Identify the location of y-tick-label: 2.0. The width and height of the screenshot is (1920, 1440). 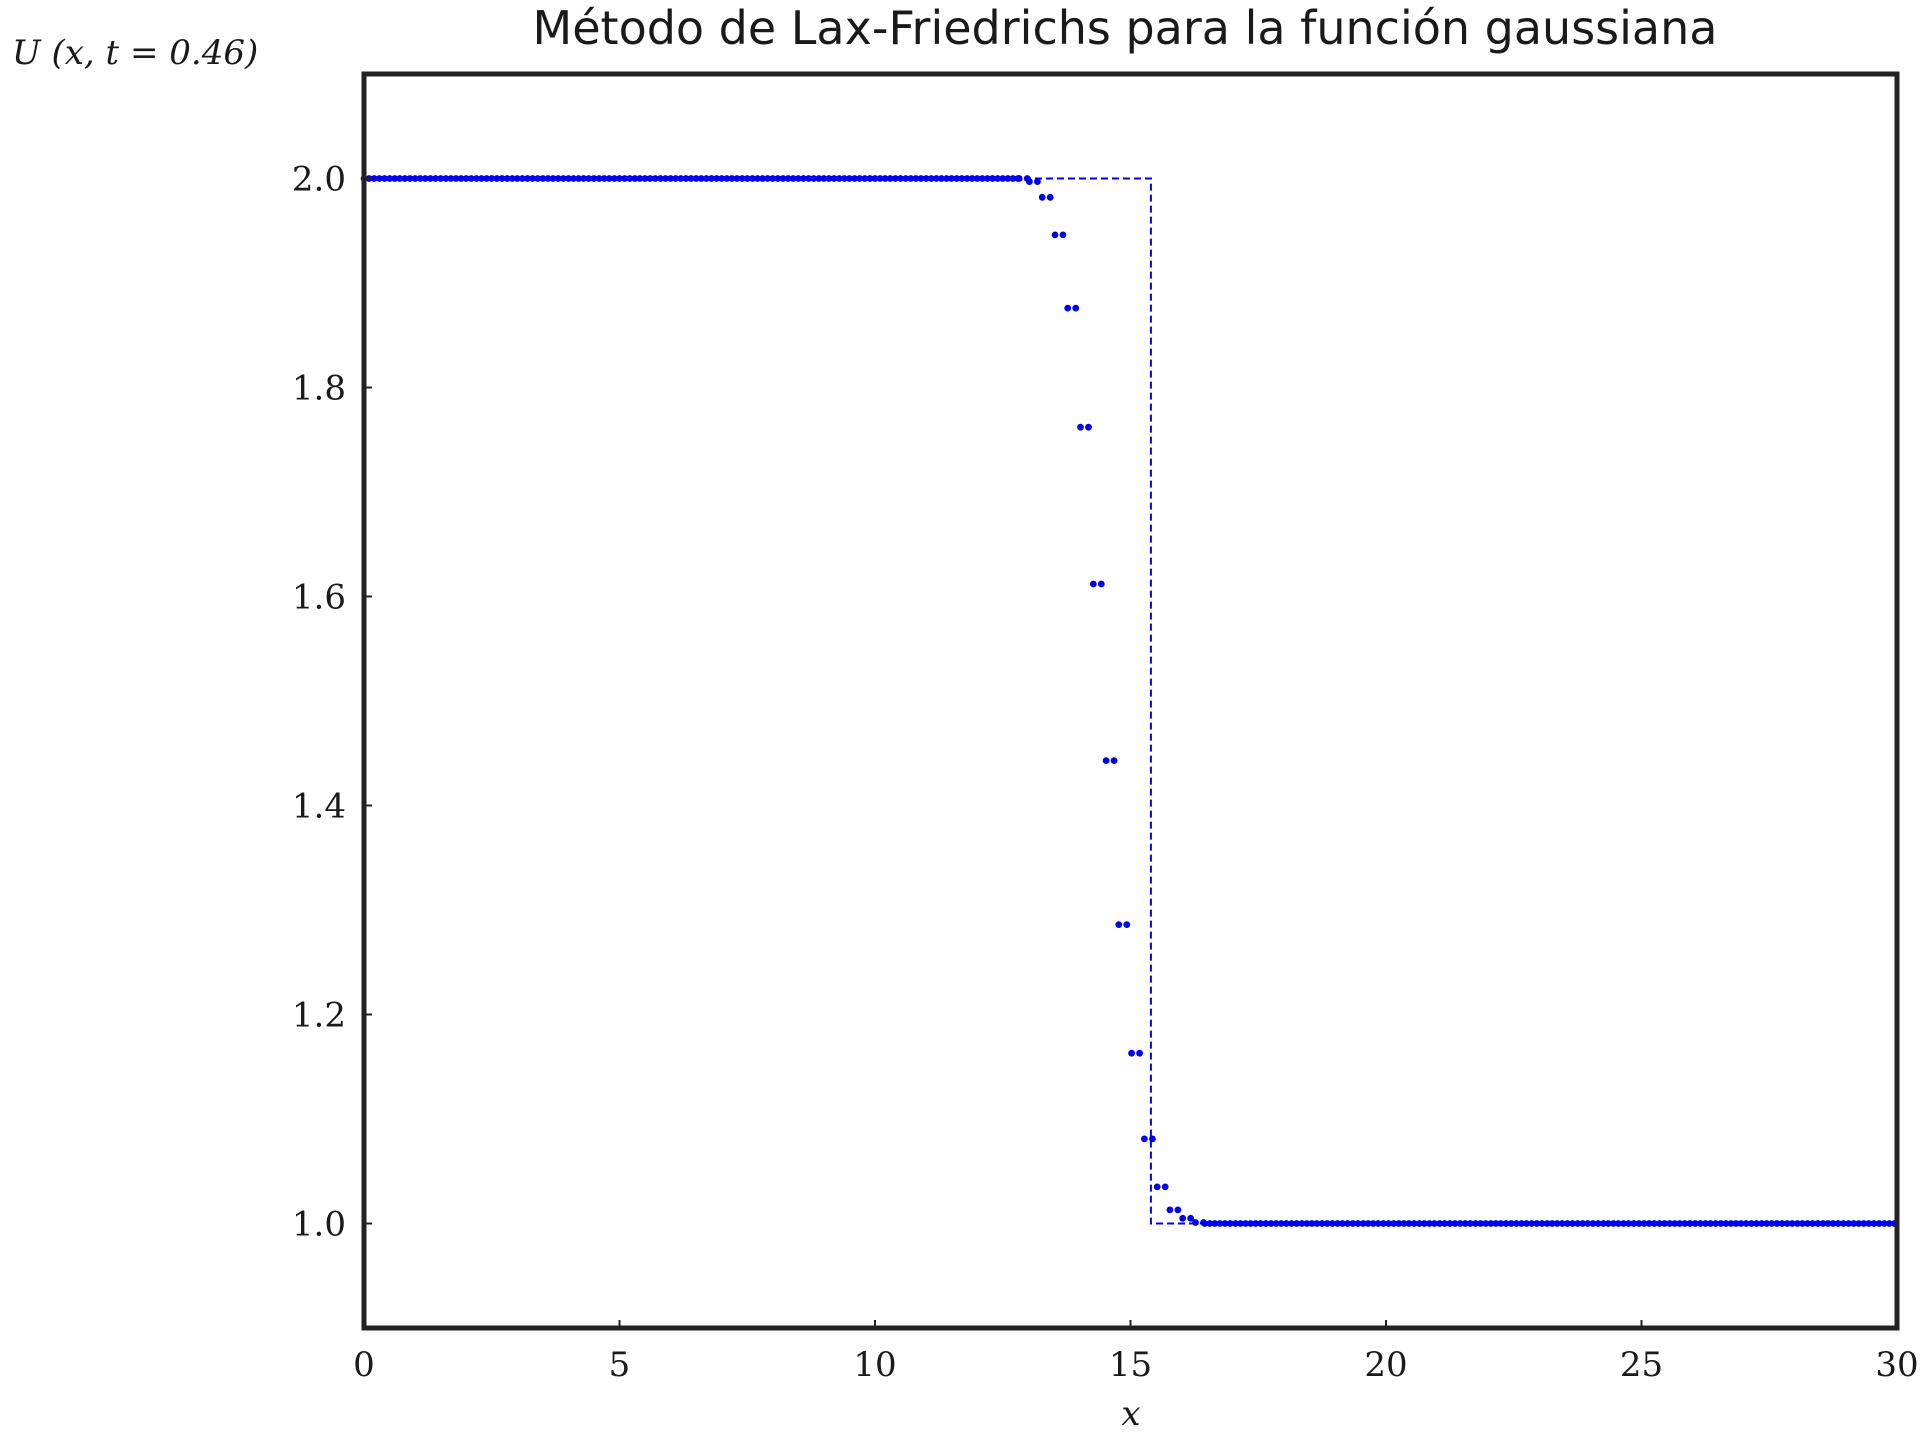
(319, 180).